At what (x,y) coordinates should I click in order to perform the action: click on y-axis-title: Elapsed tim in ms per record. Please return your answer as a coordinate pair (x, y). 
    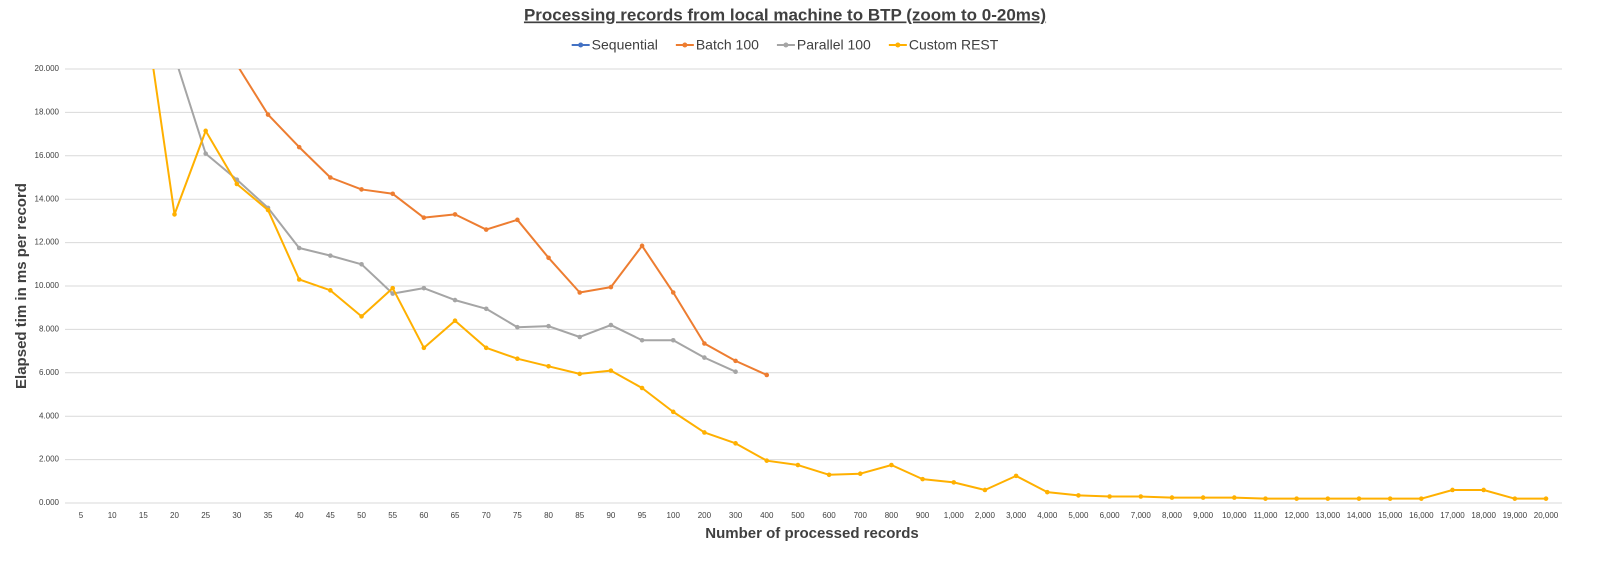
    Looking at the image, I should click on (21, 286).